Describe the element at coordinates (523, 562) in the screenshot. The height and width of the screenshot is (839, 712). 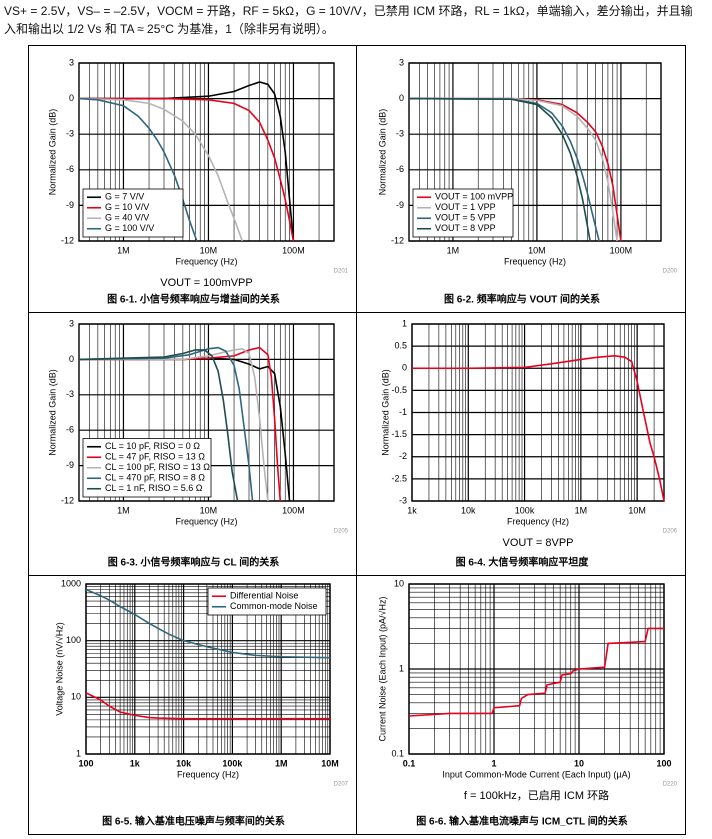
I see `figure-caption: 图 6-4. 大信号频率响应平坦度` at that location.